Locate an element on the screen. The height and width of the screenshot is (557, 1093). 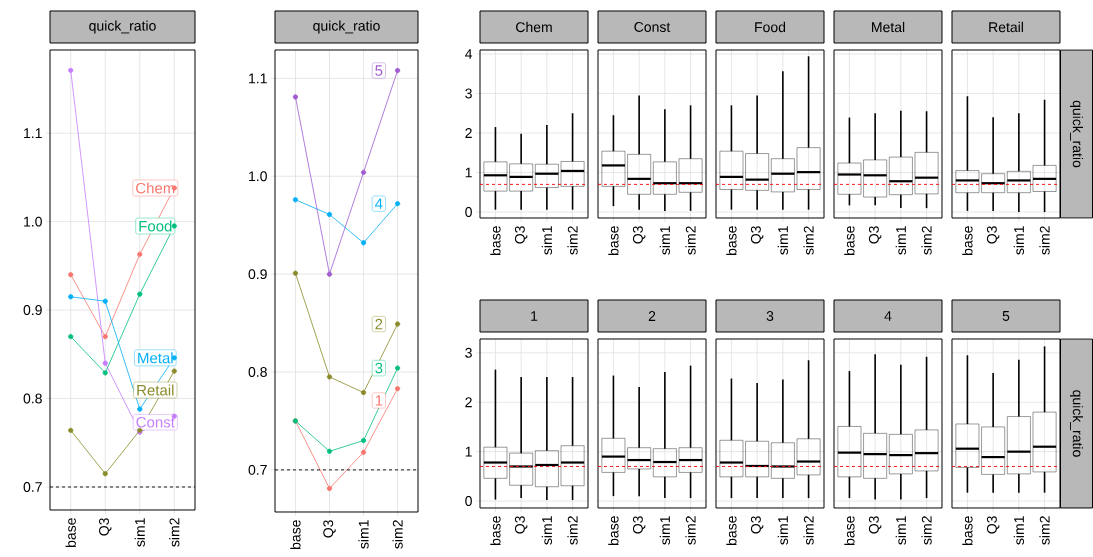
chart-title: 1 is located at coordinates (534, 316).